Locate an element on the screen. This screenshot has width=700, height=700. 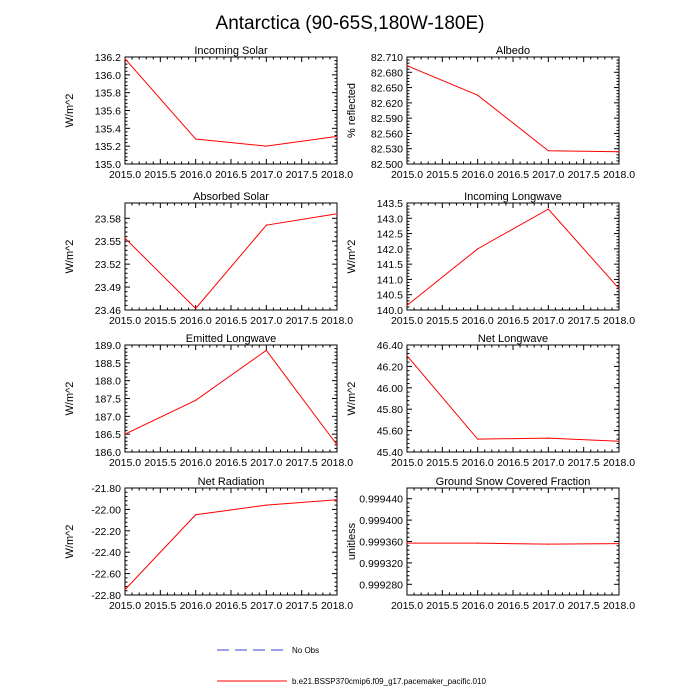
y-tick-label: -22.40 is located at coordinates (106, 553).